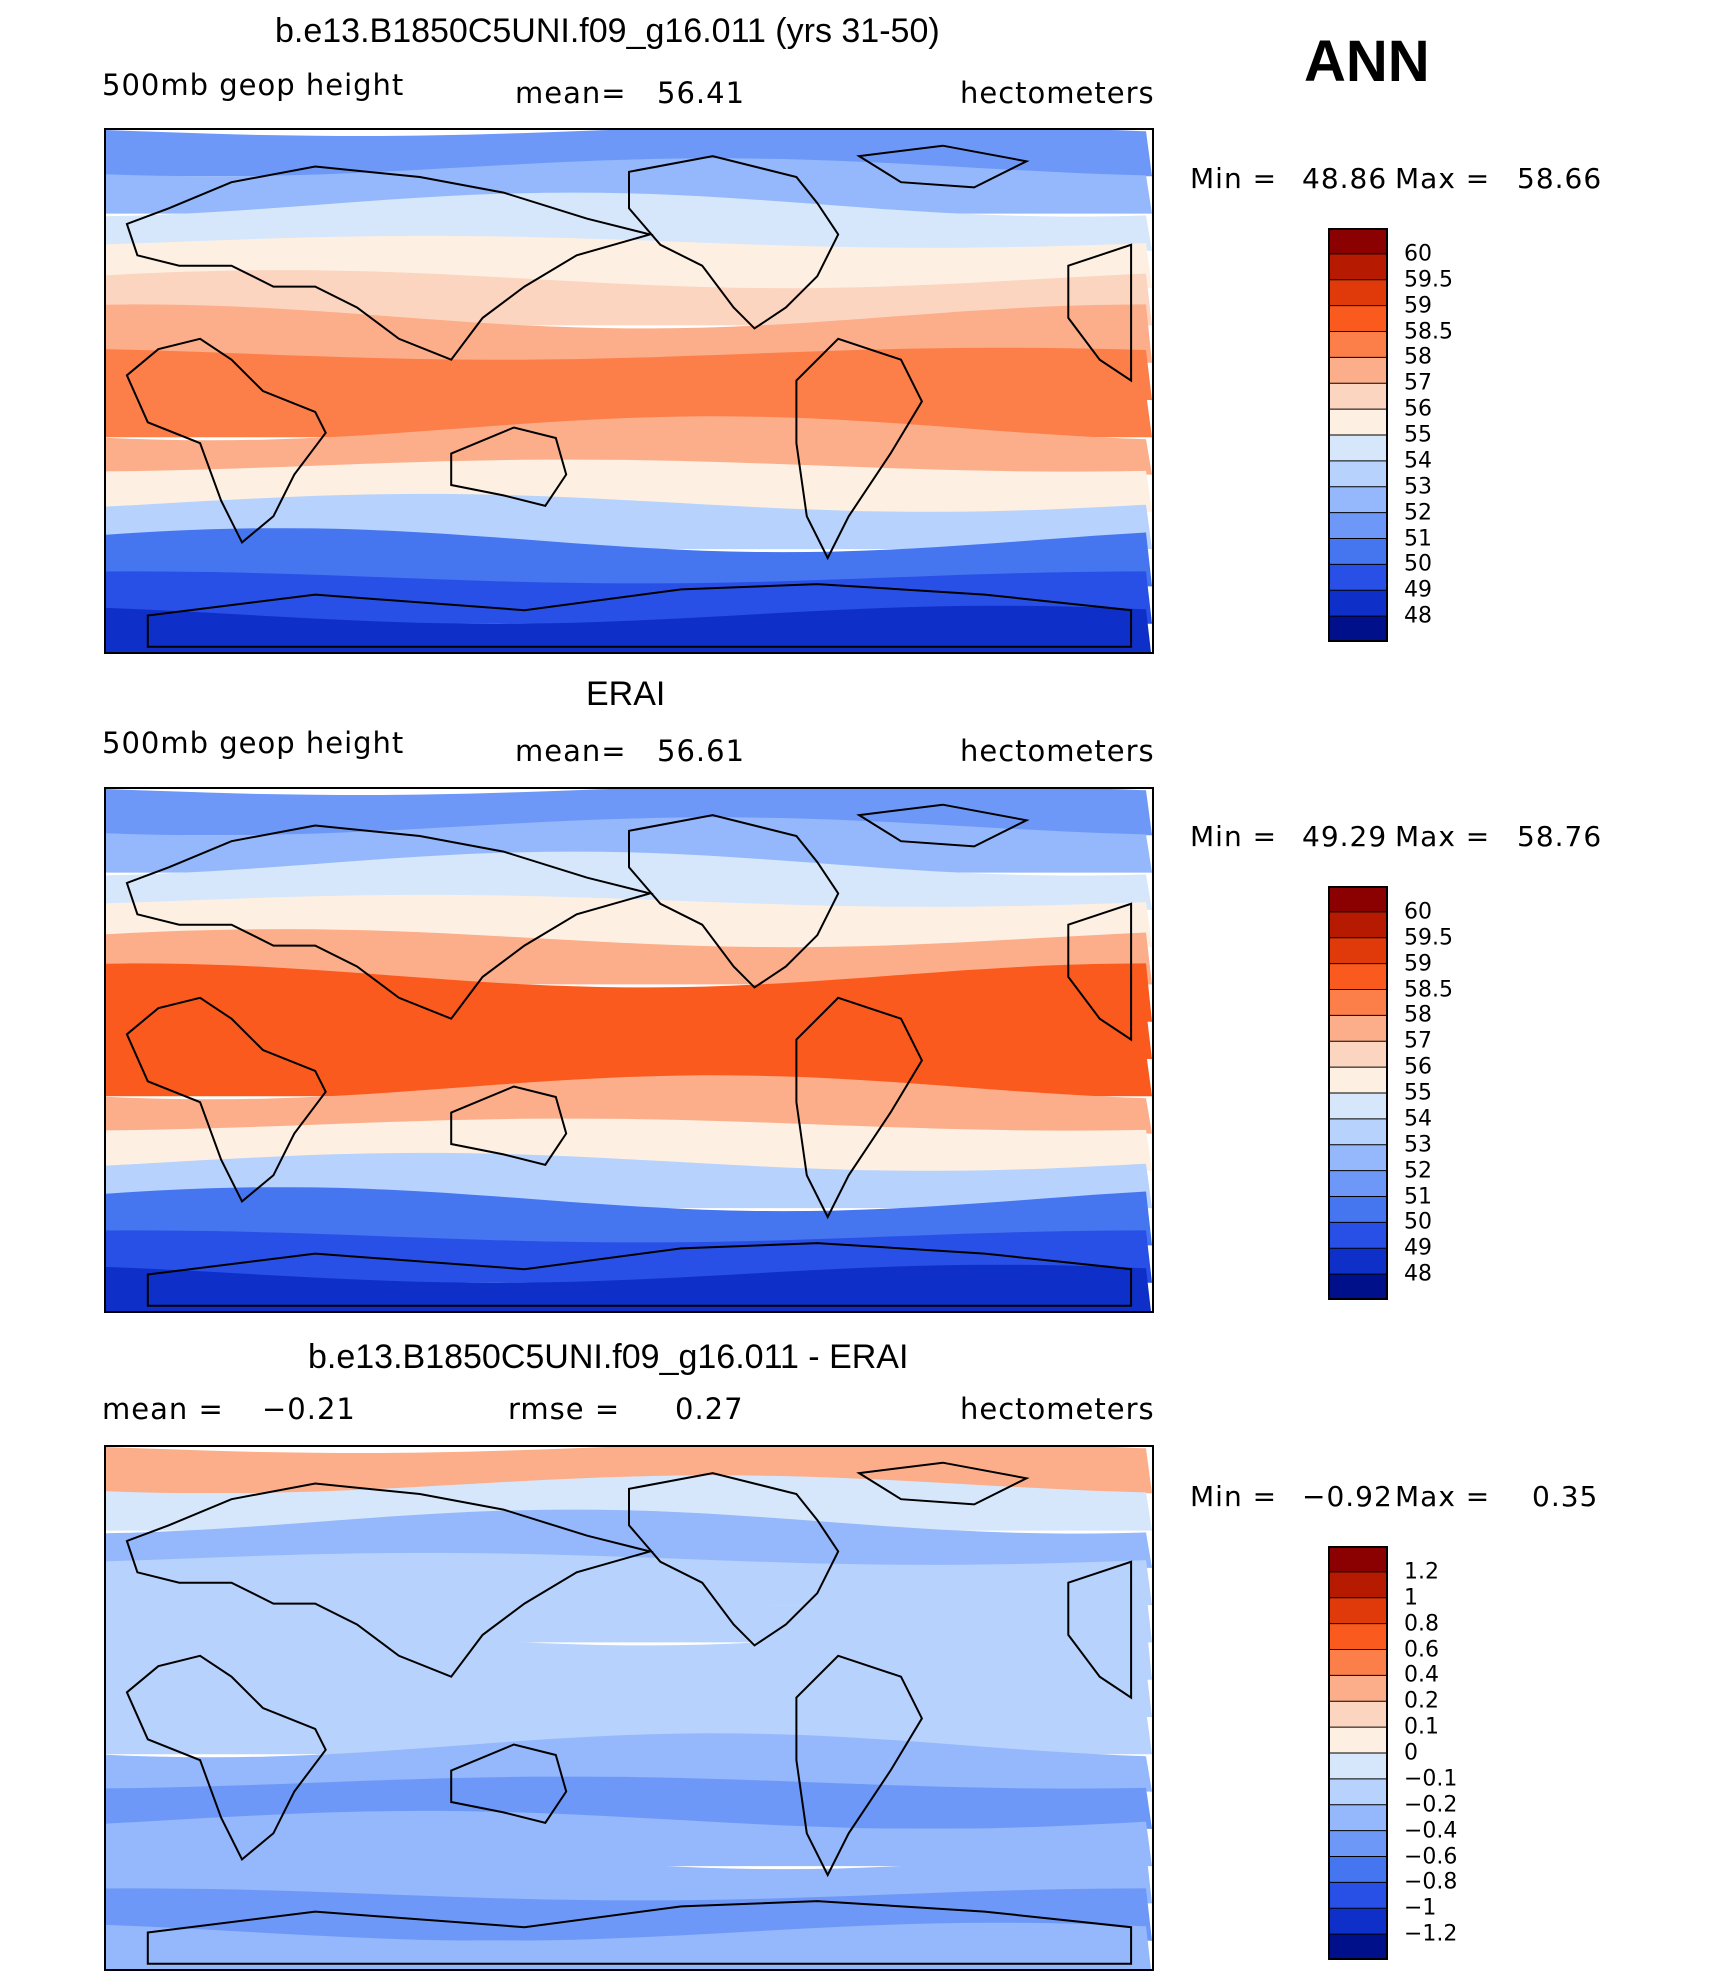 Image resolution: width=1710 pixels, height=1974 pixels. What do you see at coordinates (571, 751) in the screenshot?
I see `panel2-mean-label: mean=` at bounding box center [571, 751].